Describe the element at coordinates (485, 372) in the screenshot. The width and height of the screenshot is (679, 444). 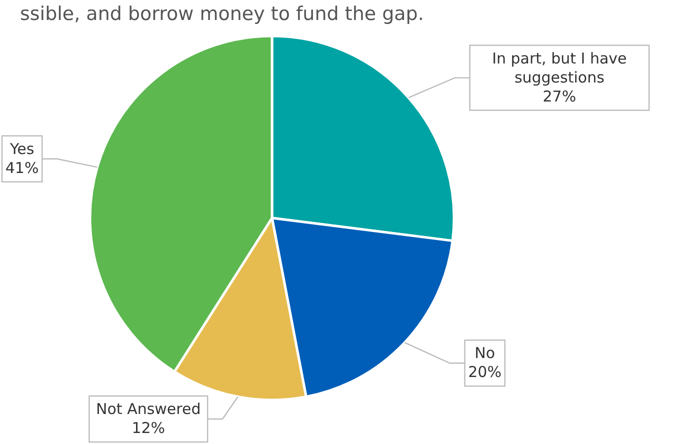
I see `data-label: 20%` at that location.